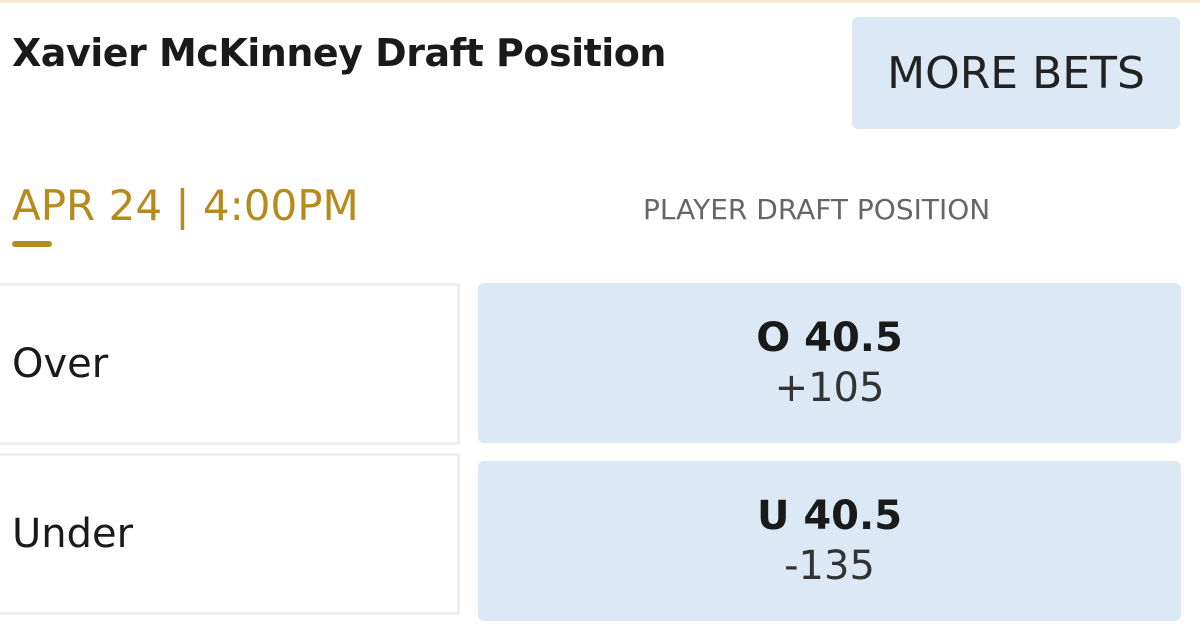 This screenshot has height=631, width=1200. Describe the element at coordinates (1016, 73) in the screenshot. I see `more-bets-button: MORE BETS` at that location.